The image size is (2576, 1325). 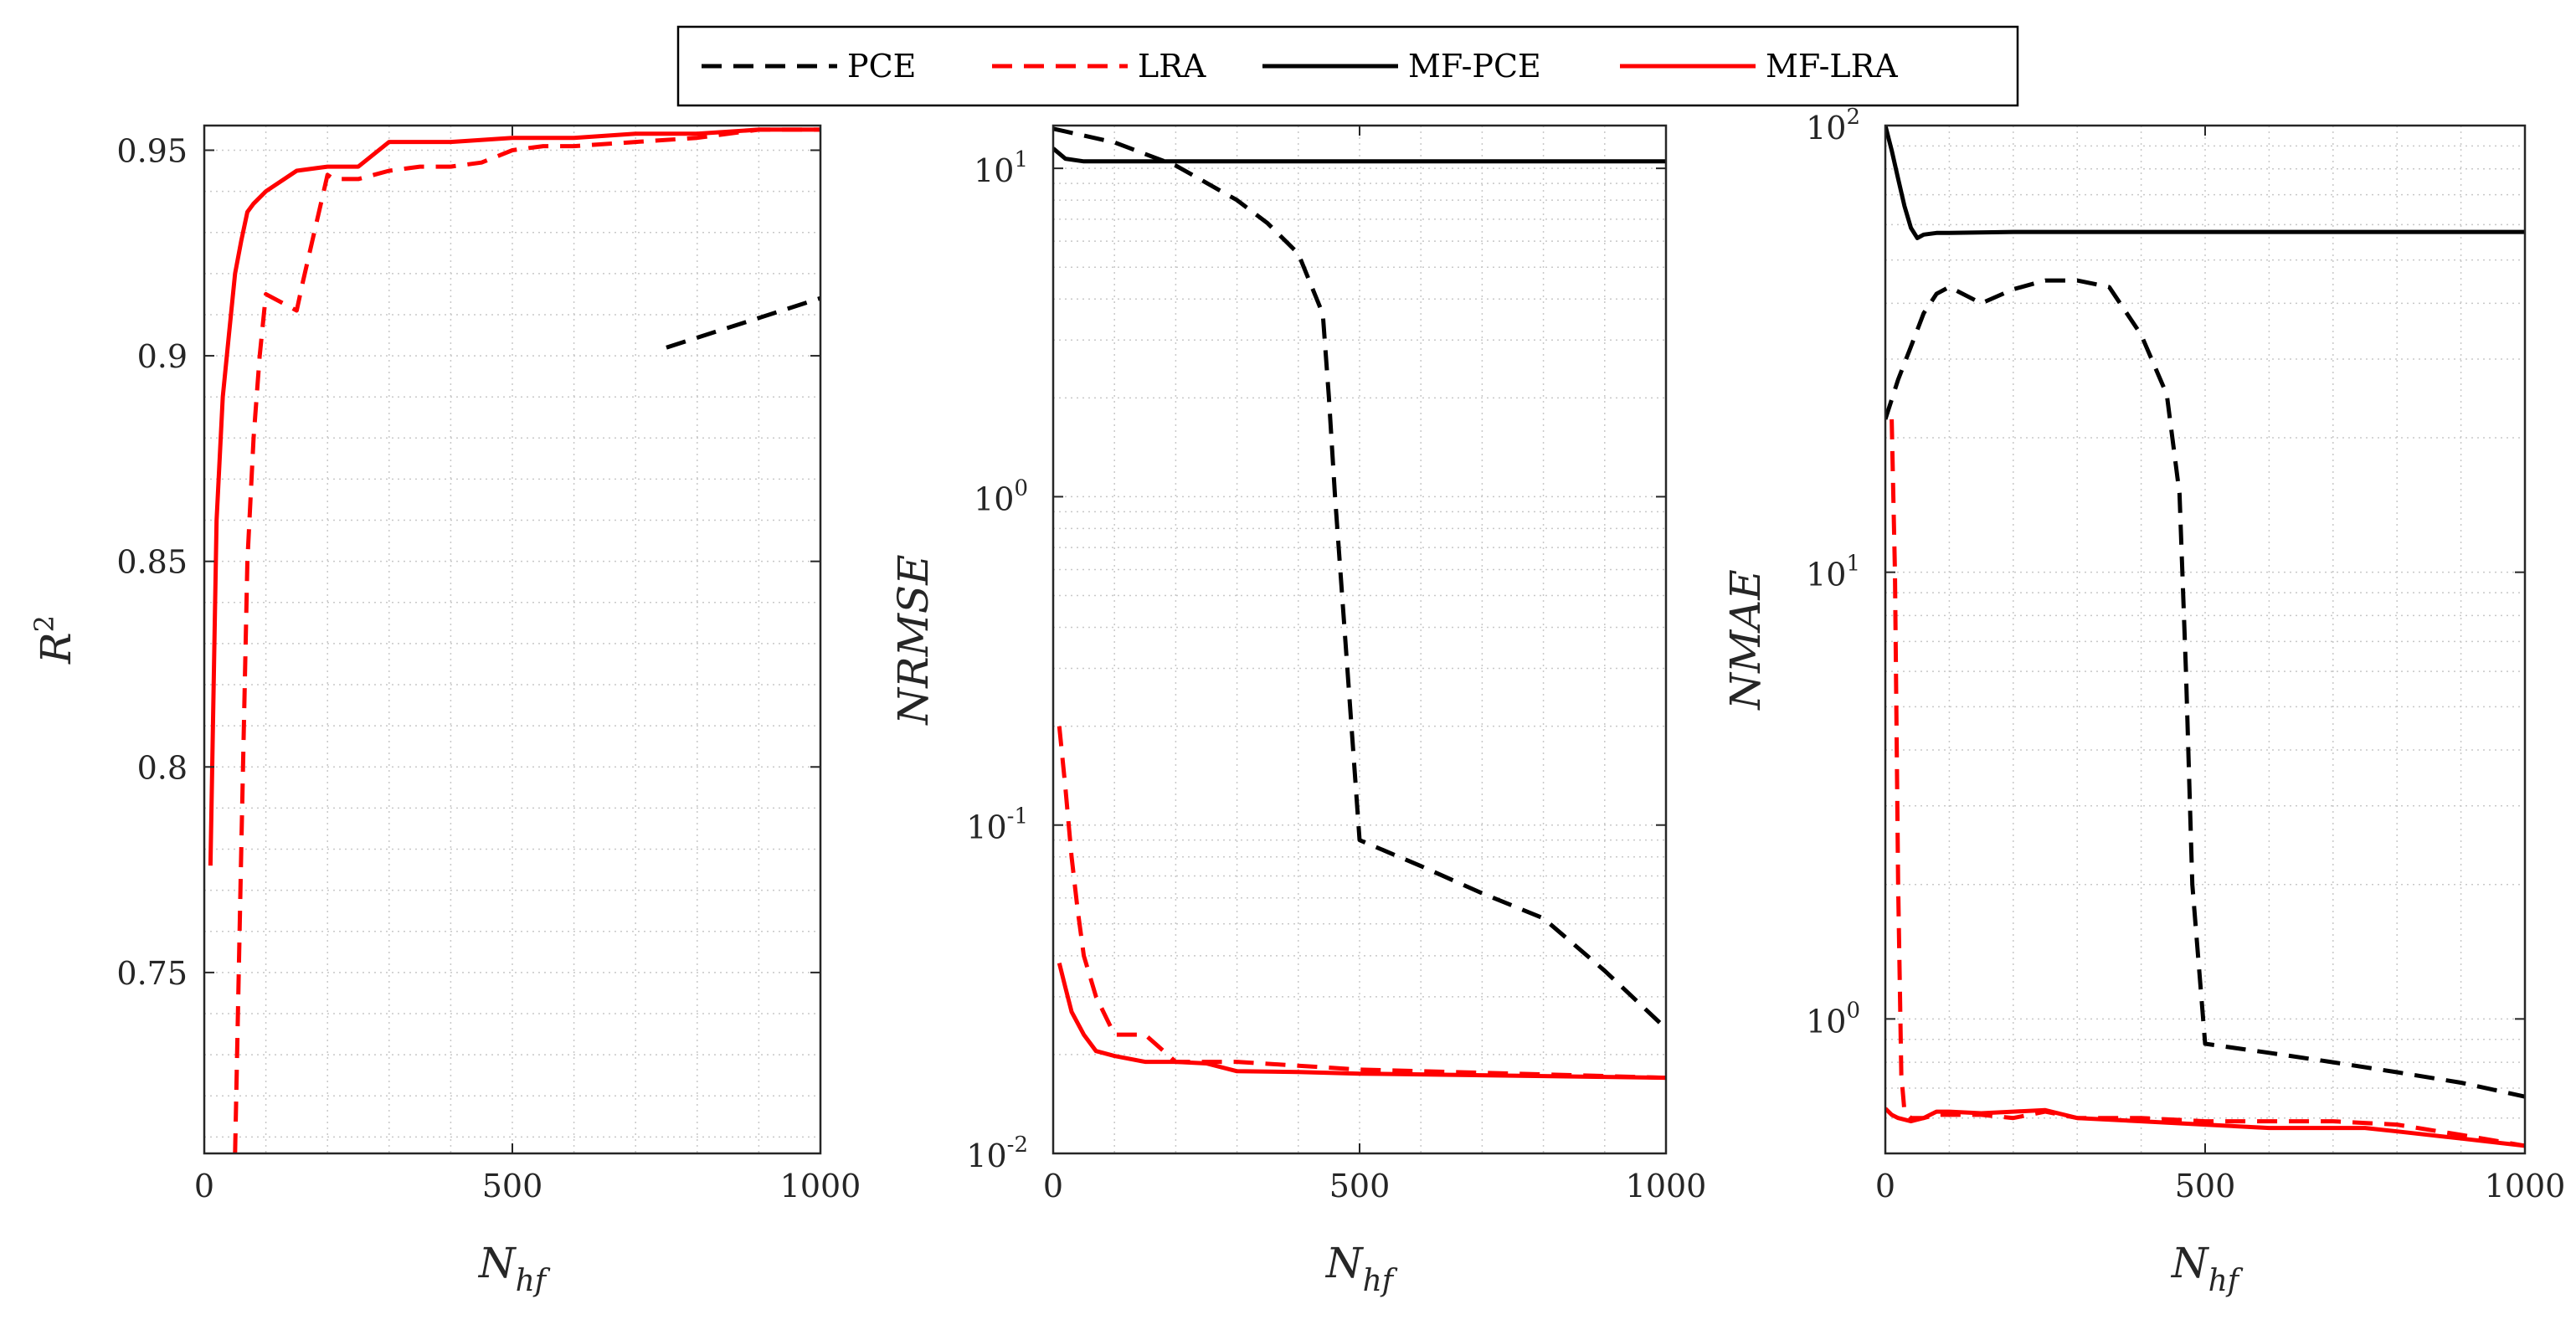 I want to click on series-pce, so click(x=743, y=322).